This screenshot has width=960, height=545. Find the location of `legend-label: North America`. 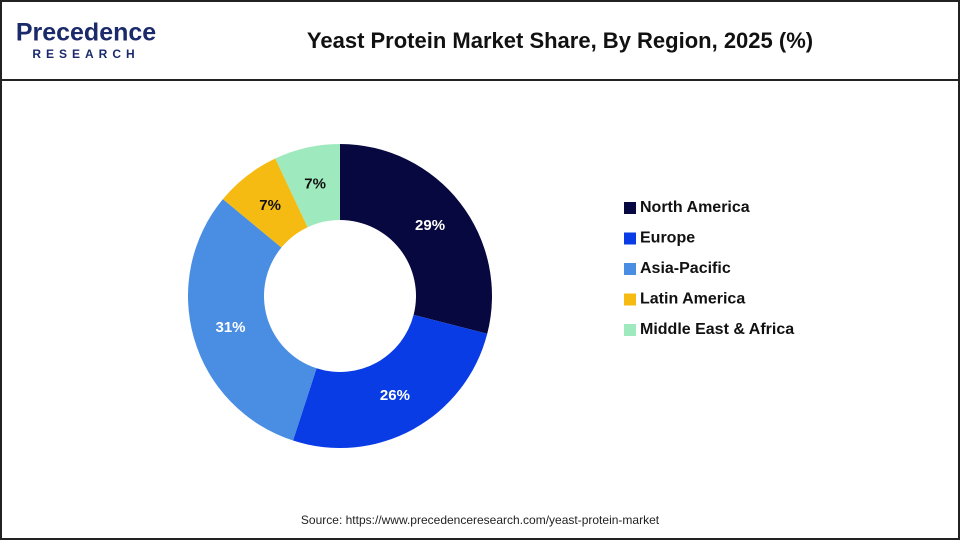

legend-label: North America is located at coordinates (695, 207).